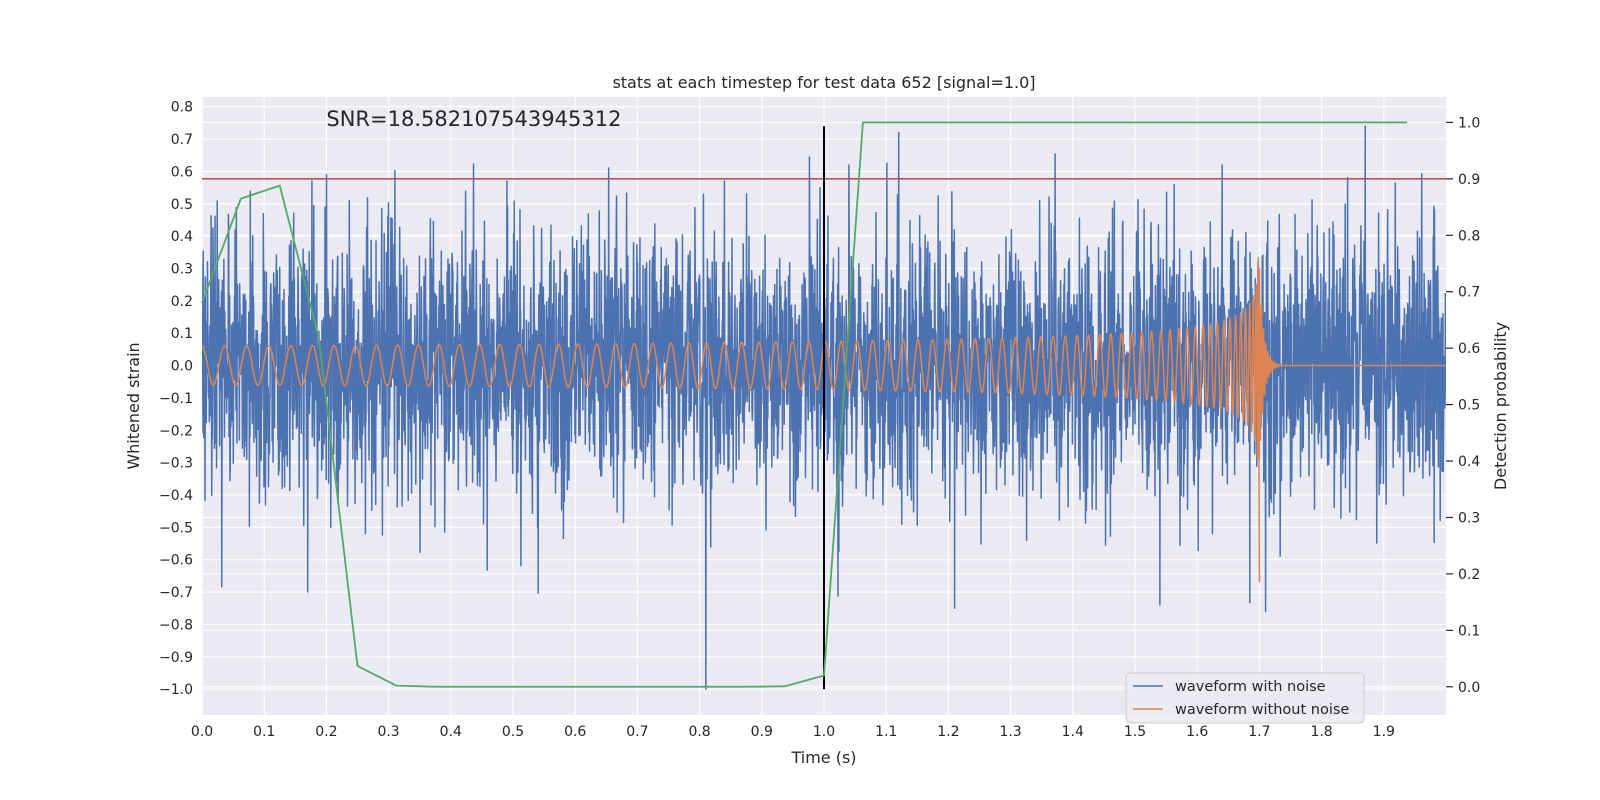 The image size is (1600, 800). I want to click on snr-annotation: SNR=18.582107543945312, so click(473, 119).